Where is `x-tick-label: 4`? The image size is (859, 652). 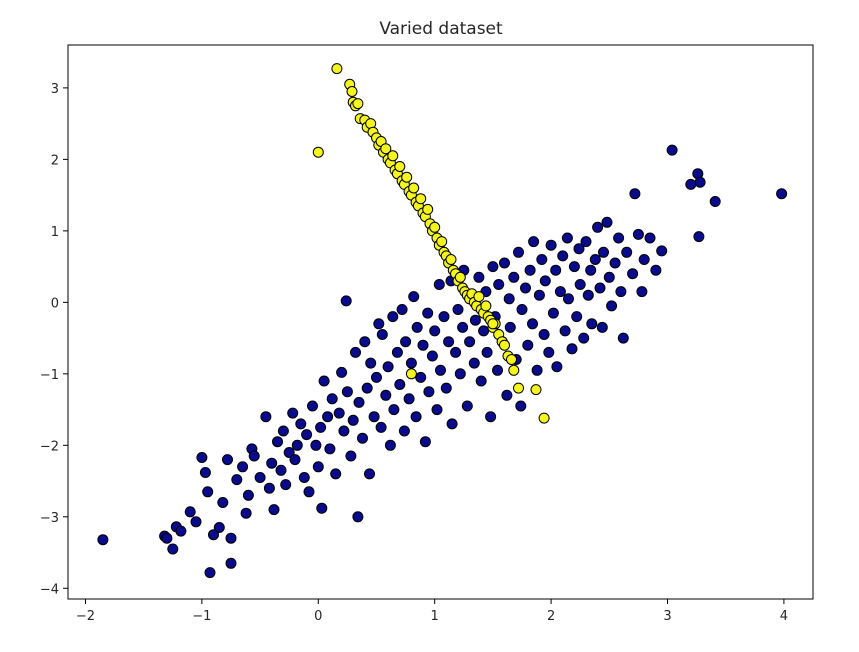 x-tick-label: 4 is located at coordinates (784, 616).